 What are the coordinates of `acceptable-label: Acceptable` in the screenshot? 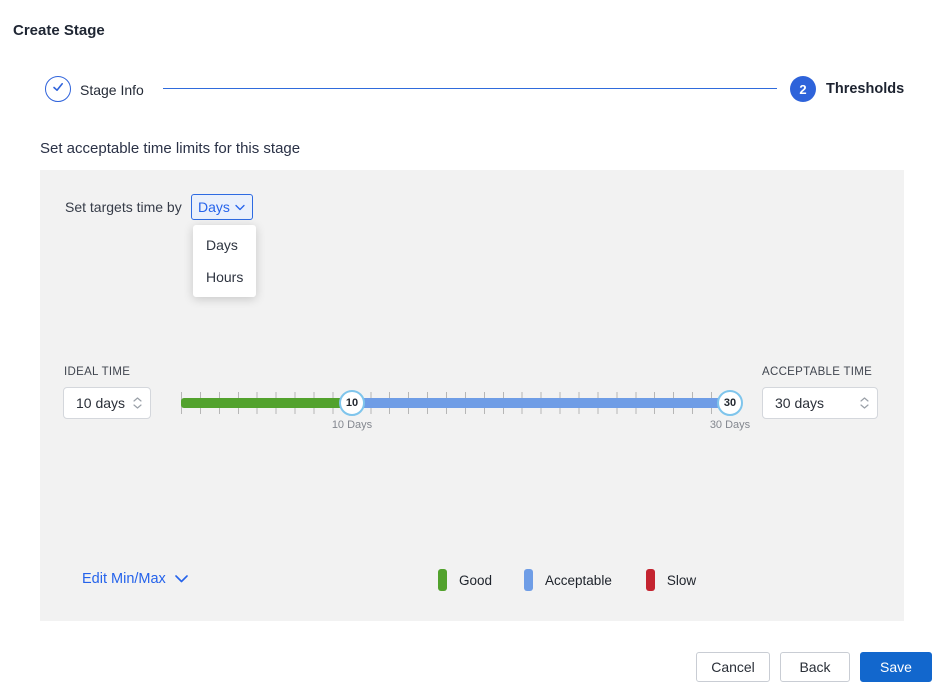 It's located at (578, 580).